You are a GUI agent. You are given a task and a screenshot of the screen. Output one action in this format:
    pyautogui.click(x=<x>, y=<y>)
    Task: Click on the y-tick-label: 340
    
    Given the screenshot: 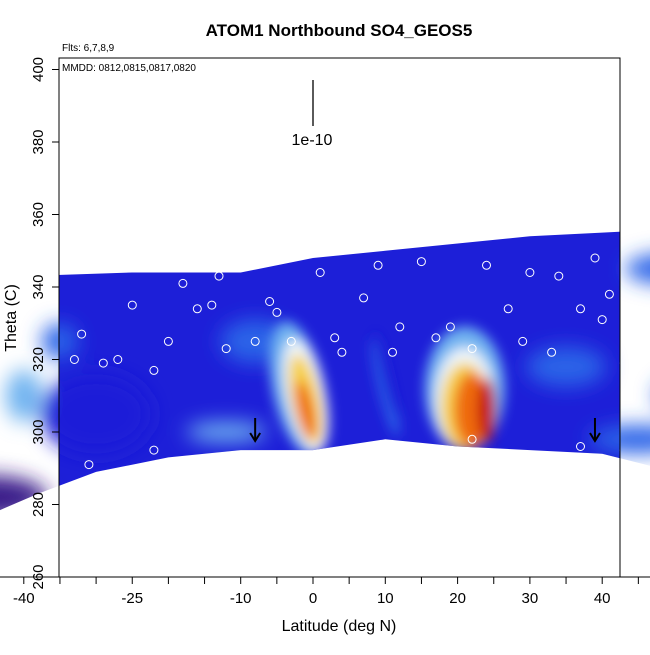 What is the action you would take?
    pyautogui.click(x=38, y=286)
    